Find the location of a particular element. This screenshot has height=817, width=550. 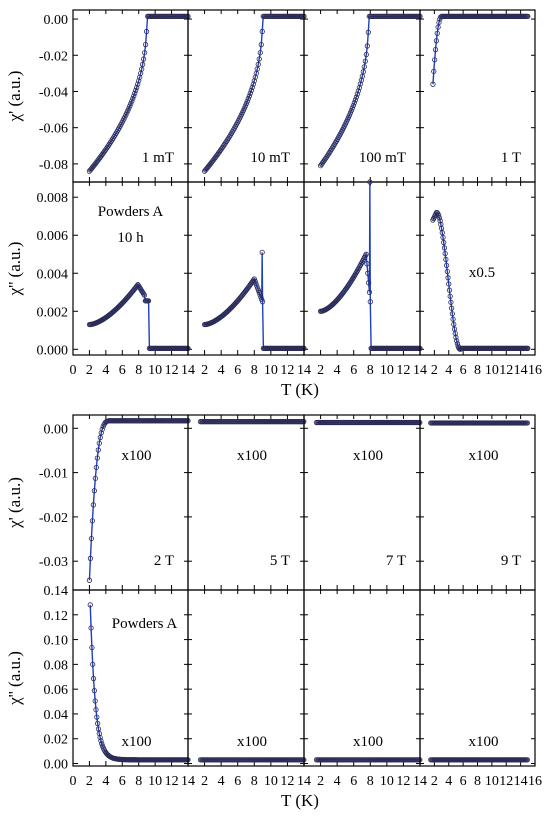

field-label: 9 T is located at coordinates (511, 561).